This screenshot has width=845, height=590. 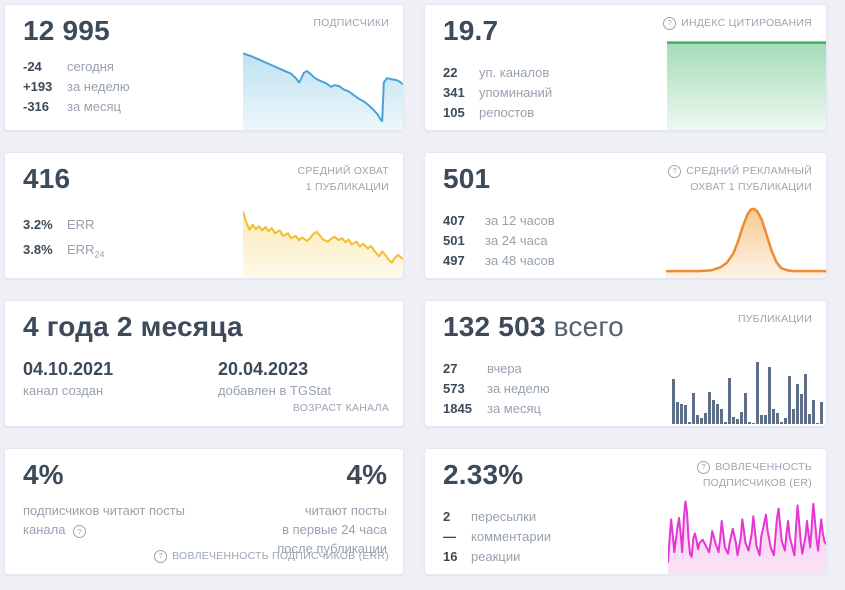 What do you see at coordinates (68, 369) in the screenshot?
I see `created-date: 04.10.2021` at bounding box center [68, 369].